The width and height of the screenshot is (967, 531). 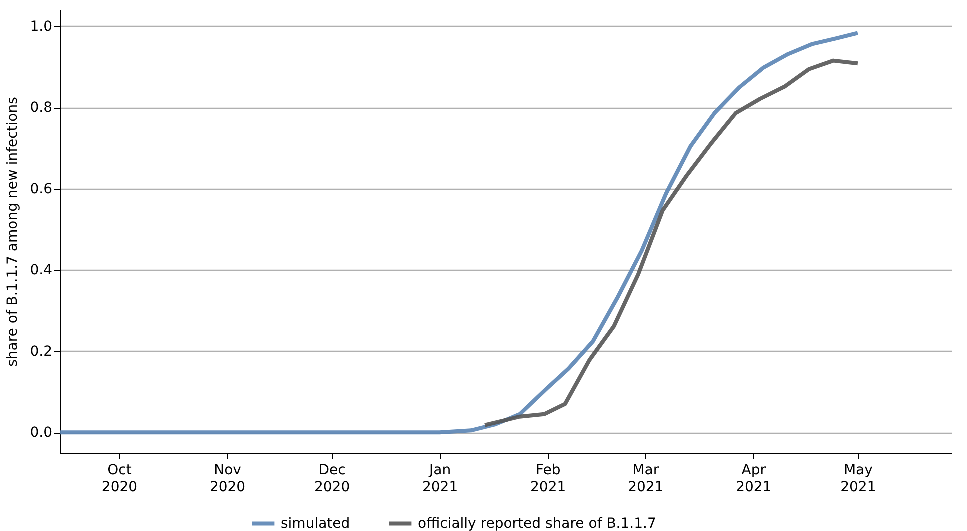 I want to click on y-tick-label: 0.6, so click(x=41, y=189).